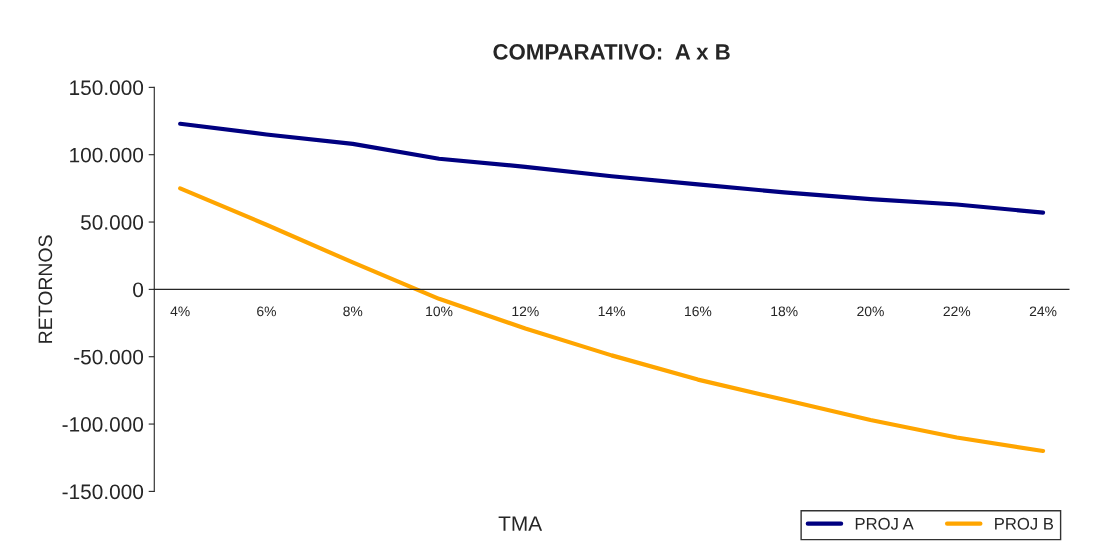  Describe the element at coordinates (109, 357) in the screenshot. I see `y-tick-label: -50.000` at that location.